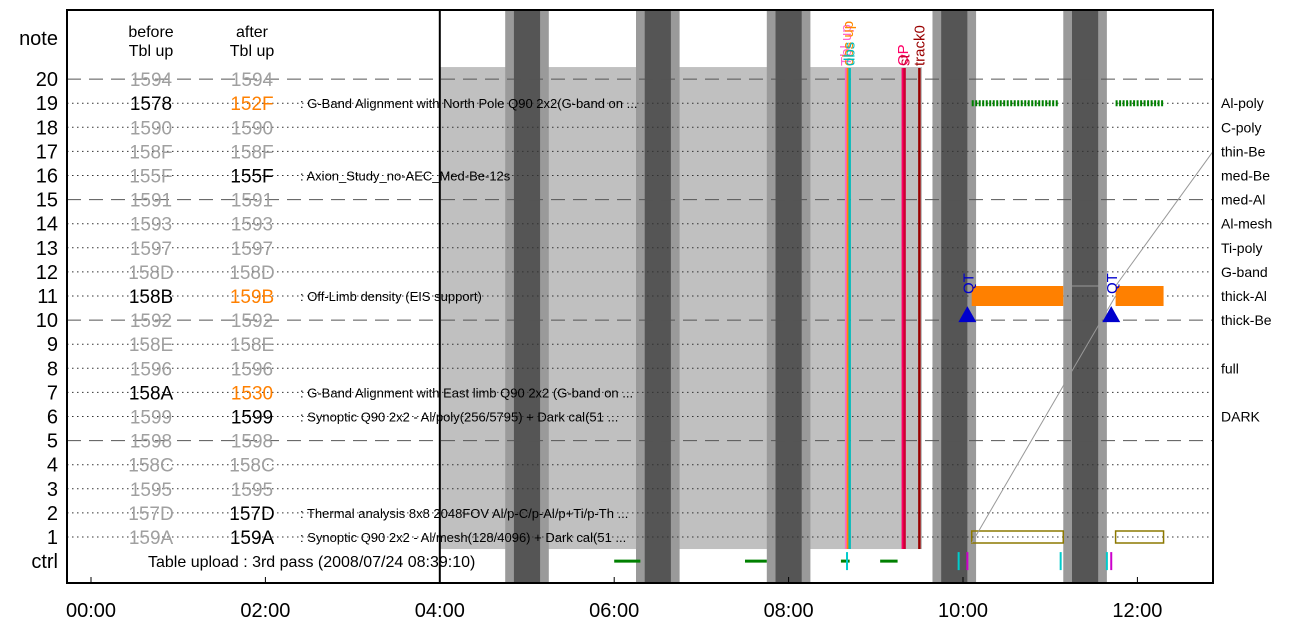 Image resolution: width=1296 pixels, height=625 pixels. I want to click on y-tick-label: 15, so click(47, 201).